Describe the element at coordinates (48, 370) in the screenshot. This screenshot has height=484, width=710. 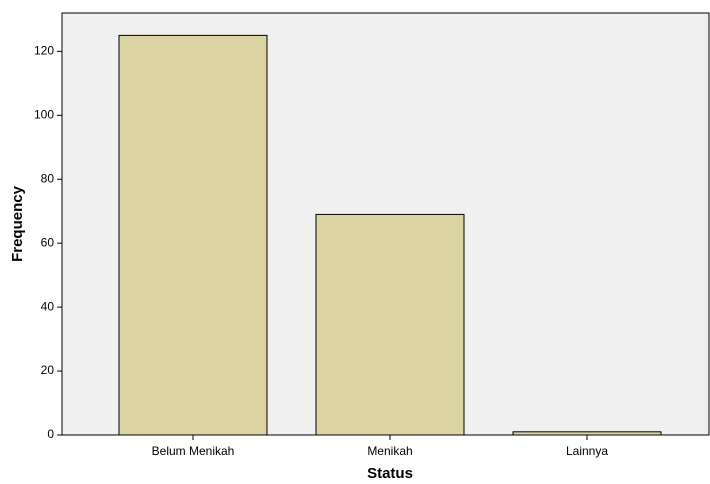
I see `y-tick-label: 20` at that location.